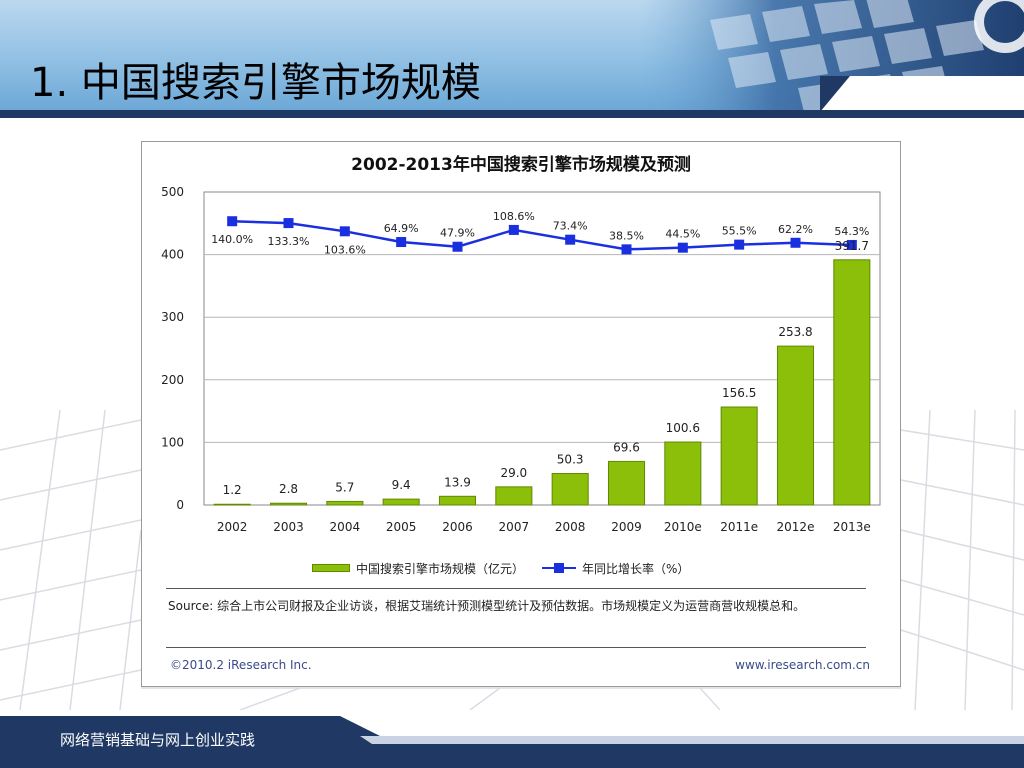 This screenshot has width=1024, height=768. I want to click on y-tick-label: 400, so click(172, 255).